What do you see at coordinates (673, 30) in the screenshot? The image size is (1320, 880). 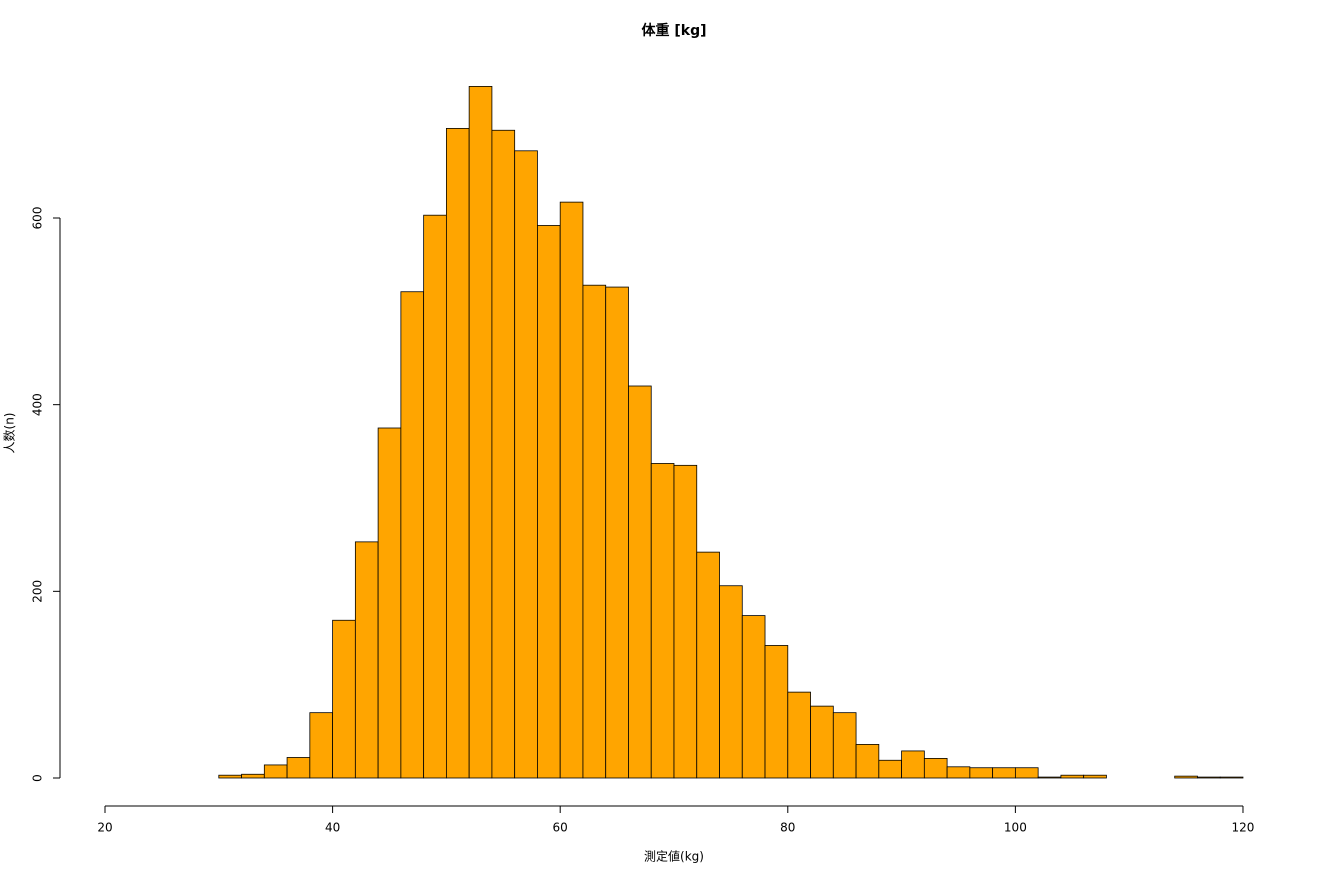 I see `chart-title: 体重 [kg]` at bounding box center [673, 30].